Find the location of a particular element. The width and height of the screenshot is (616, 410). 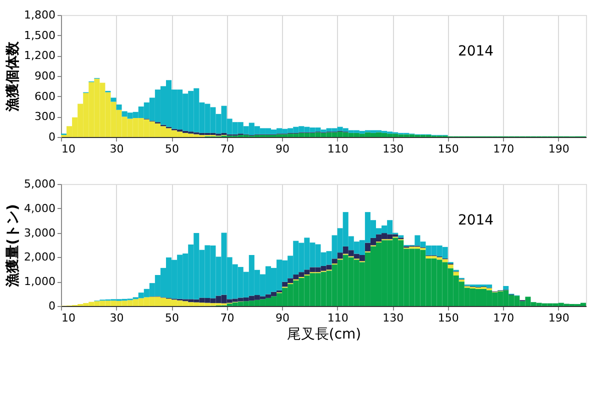

y-tick-label: 600 is located at coordinates (45, 96).